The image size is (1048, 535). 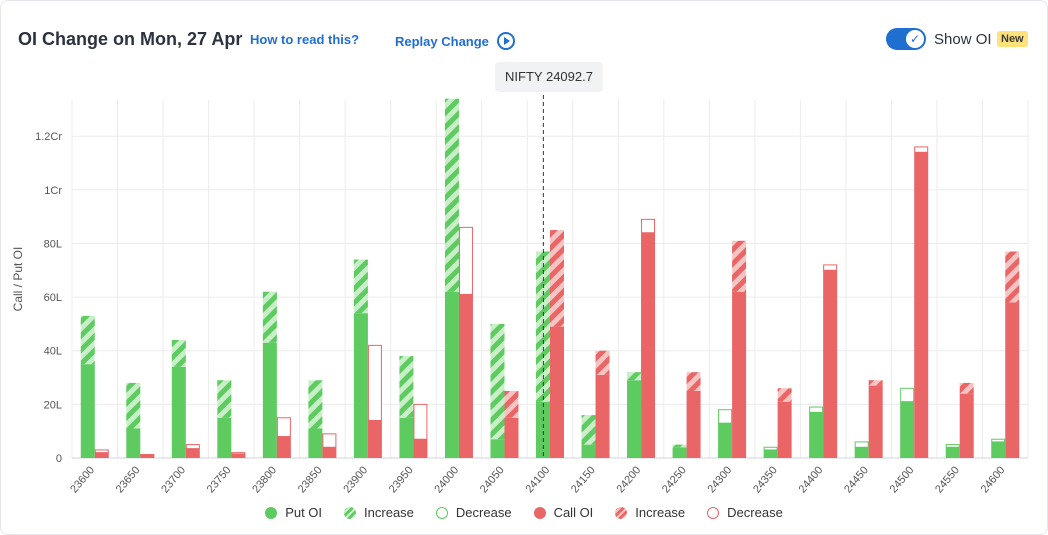 What do you see at coordinates (473, 512) in the screenshot?
I see `legend-put-decrease: Decrease` at bounding box center [473, 512].